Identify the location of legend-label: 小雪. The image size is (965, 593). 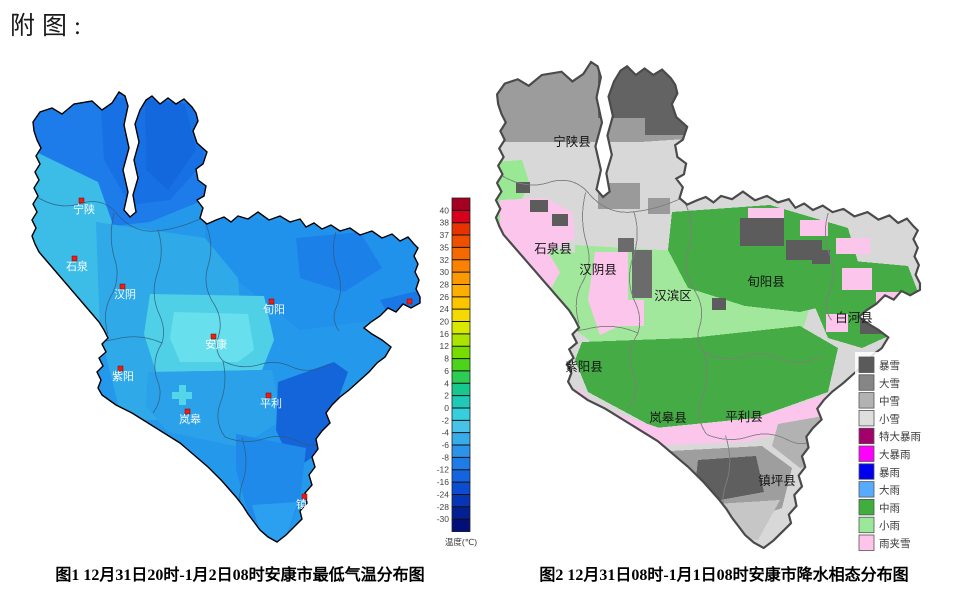
(889, 419).